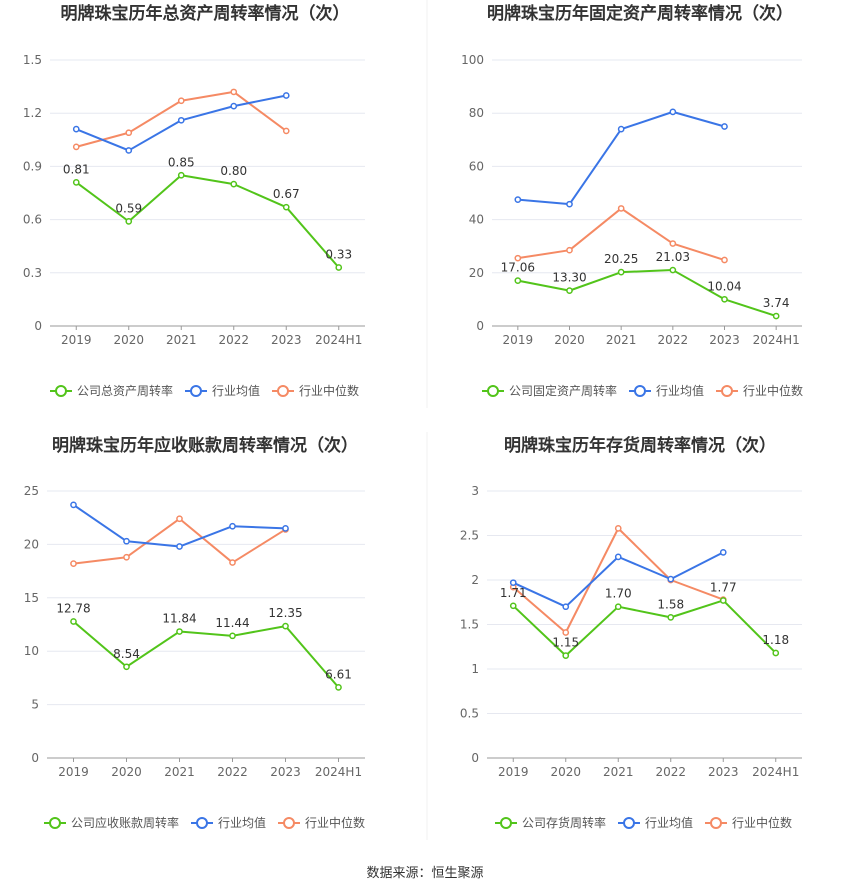 The width and height of the screenshot is (850, 891). I want to click on x-tick-label: 2022, so click(673, 340).